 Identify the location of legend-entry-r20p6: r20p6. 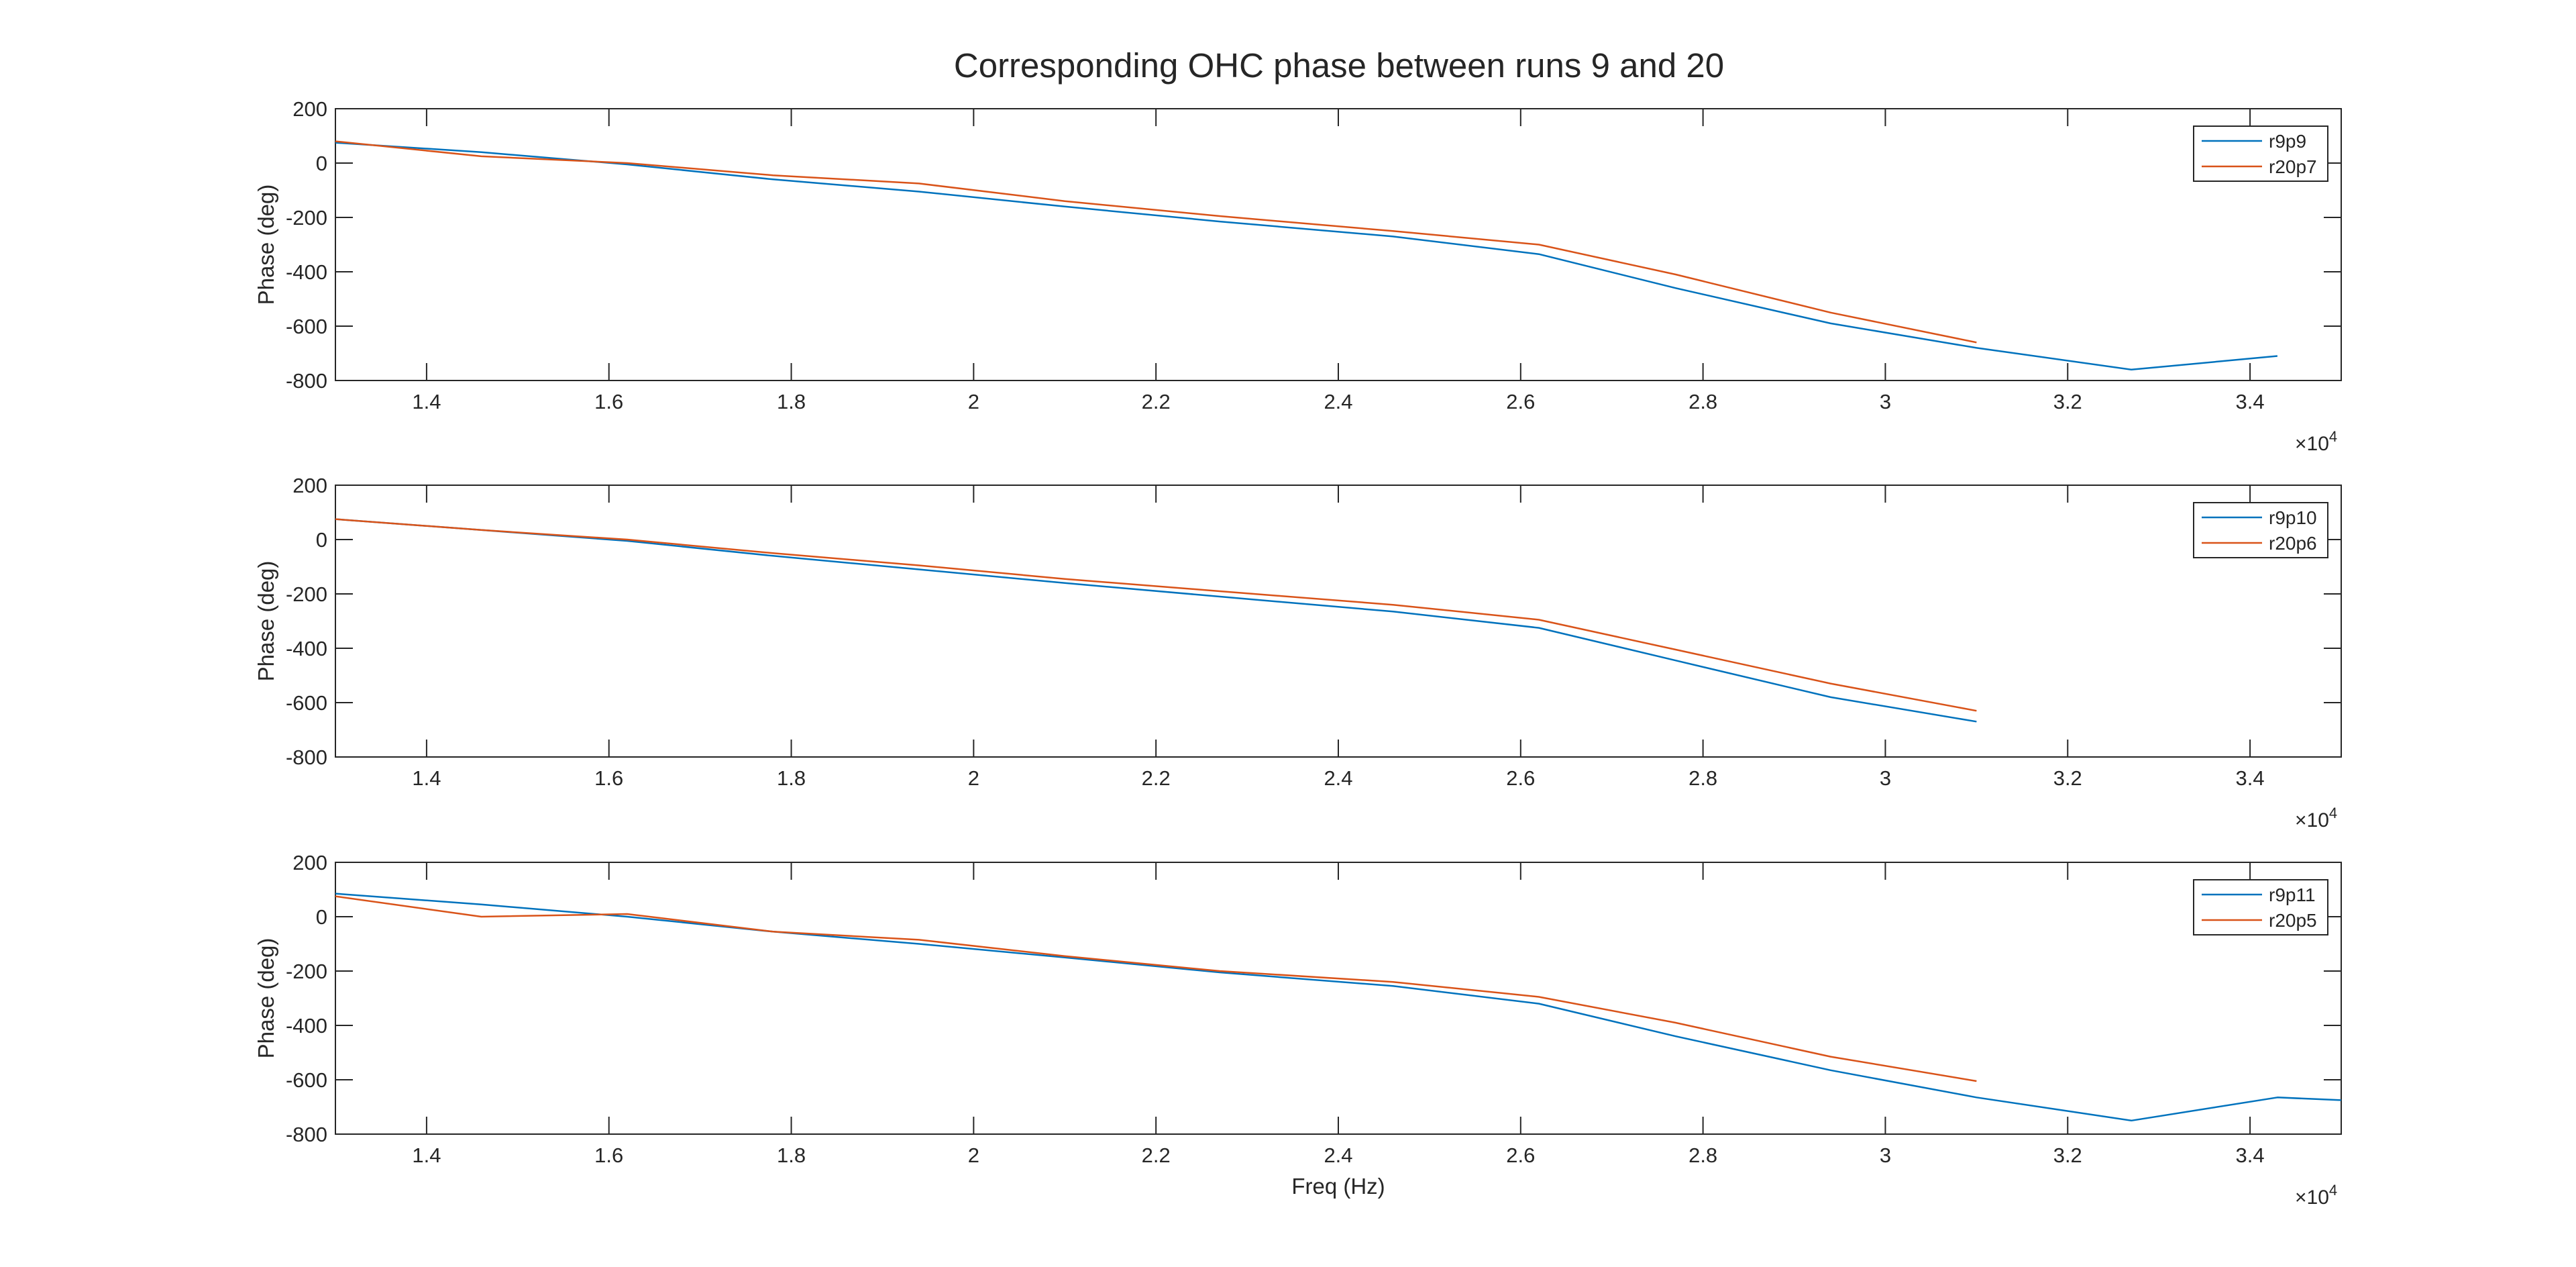
(2293, 543).